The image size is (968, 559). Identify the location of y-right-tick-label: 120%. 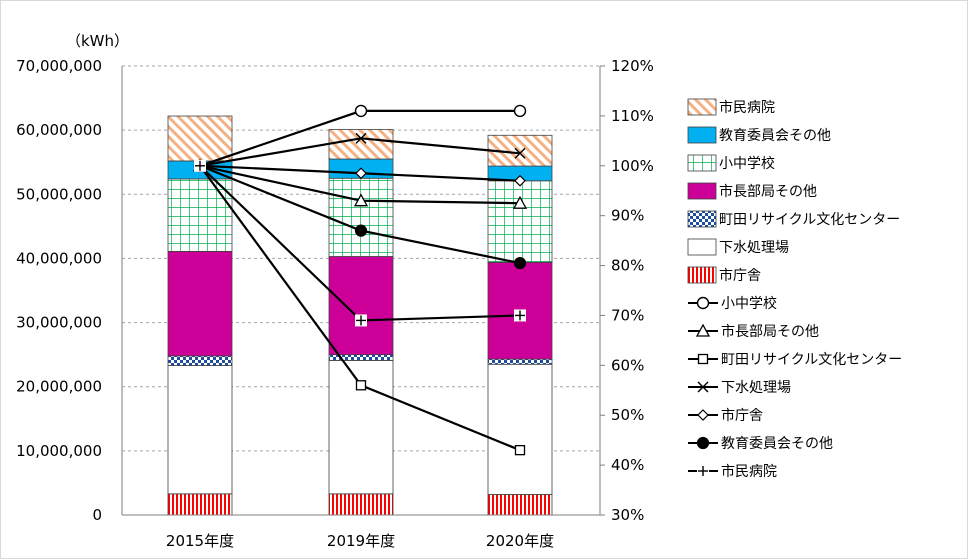
(632, 66).